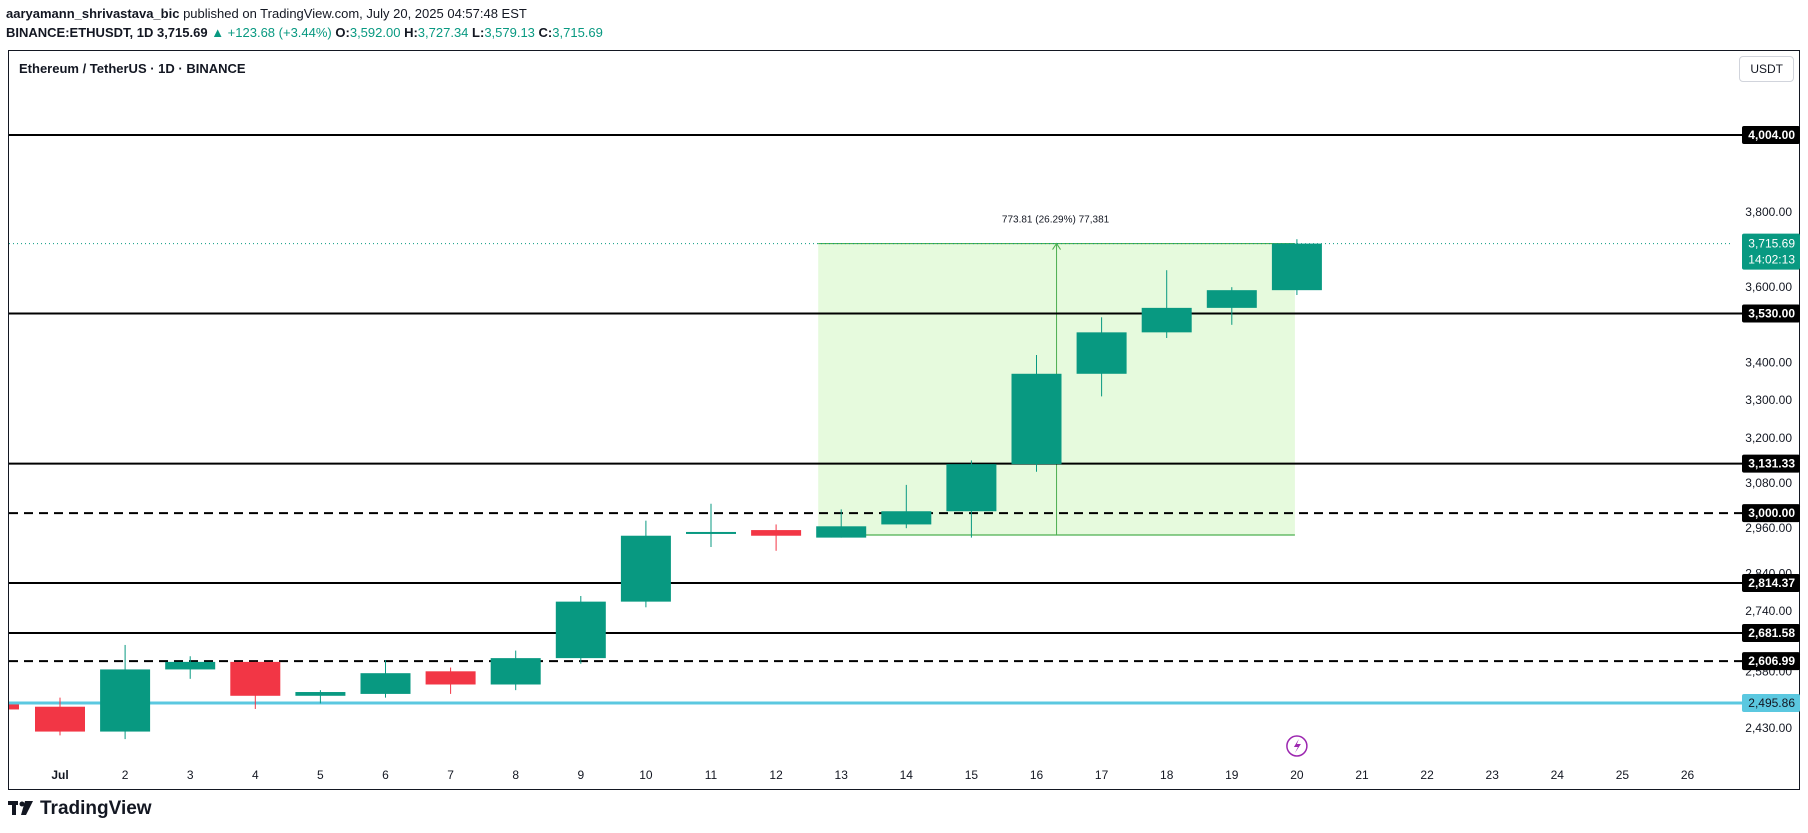 The height and width of the screenshot is (833, 1808). I want to click on measure-arrow-head, so click(1056, 246).